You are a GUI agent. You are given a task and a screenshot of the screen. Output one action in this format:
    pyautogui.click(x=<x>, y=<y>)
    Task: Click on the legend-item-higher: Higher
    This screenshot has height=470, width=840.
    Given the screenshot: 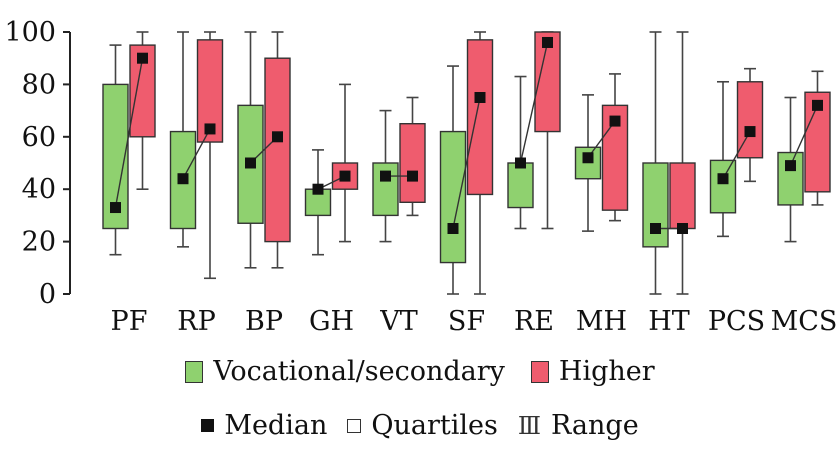 What is the action you would take?
    pyautogui.click(x=592, y=371)
    